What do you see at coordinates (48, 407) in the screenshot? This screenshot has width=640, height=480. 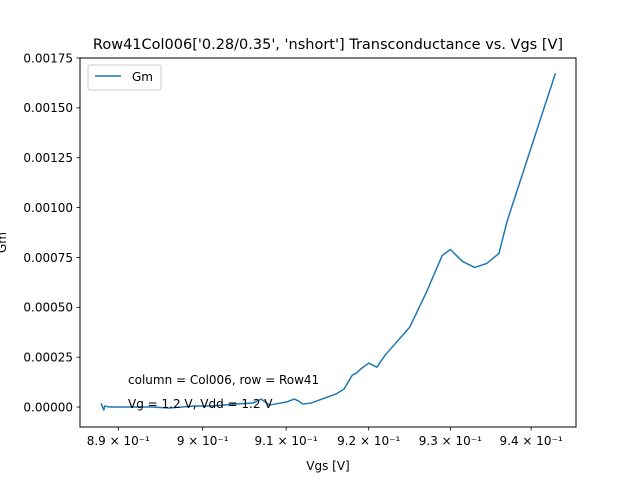 I see `y-tick-label: 0.00000` at bounding box center [48, 407].